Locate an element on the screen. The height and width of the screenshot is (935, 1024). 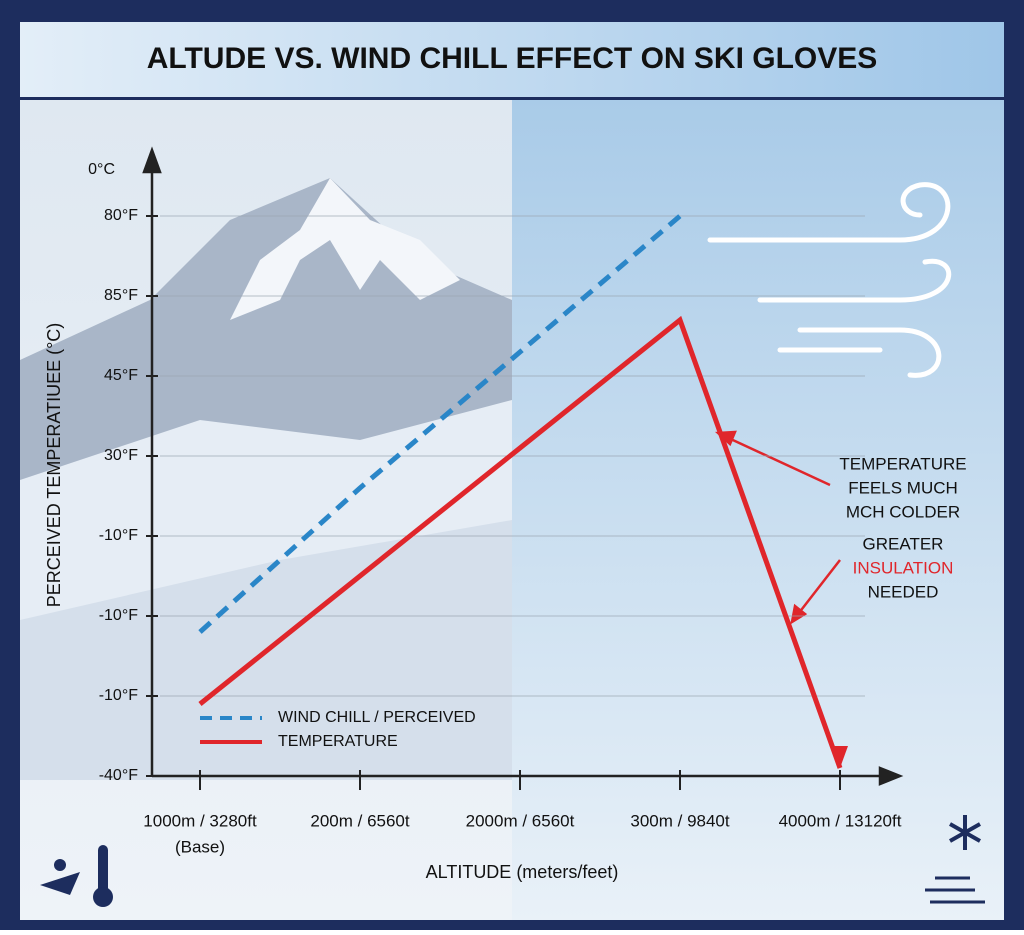
legend-label: TEMPERATURE is located at coordinates (338, 741).